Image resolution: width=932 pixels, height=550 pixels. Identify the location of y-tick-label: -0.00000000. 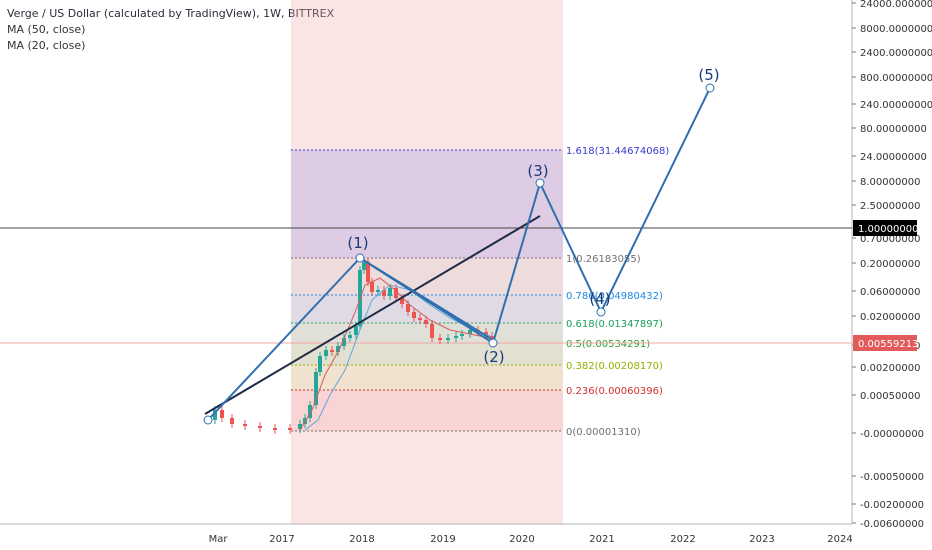
(892, 434).